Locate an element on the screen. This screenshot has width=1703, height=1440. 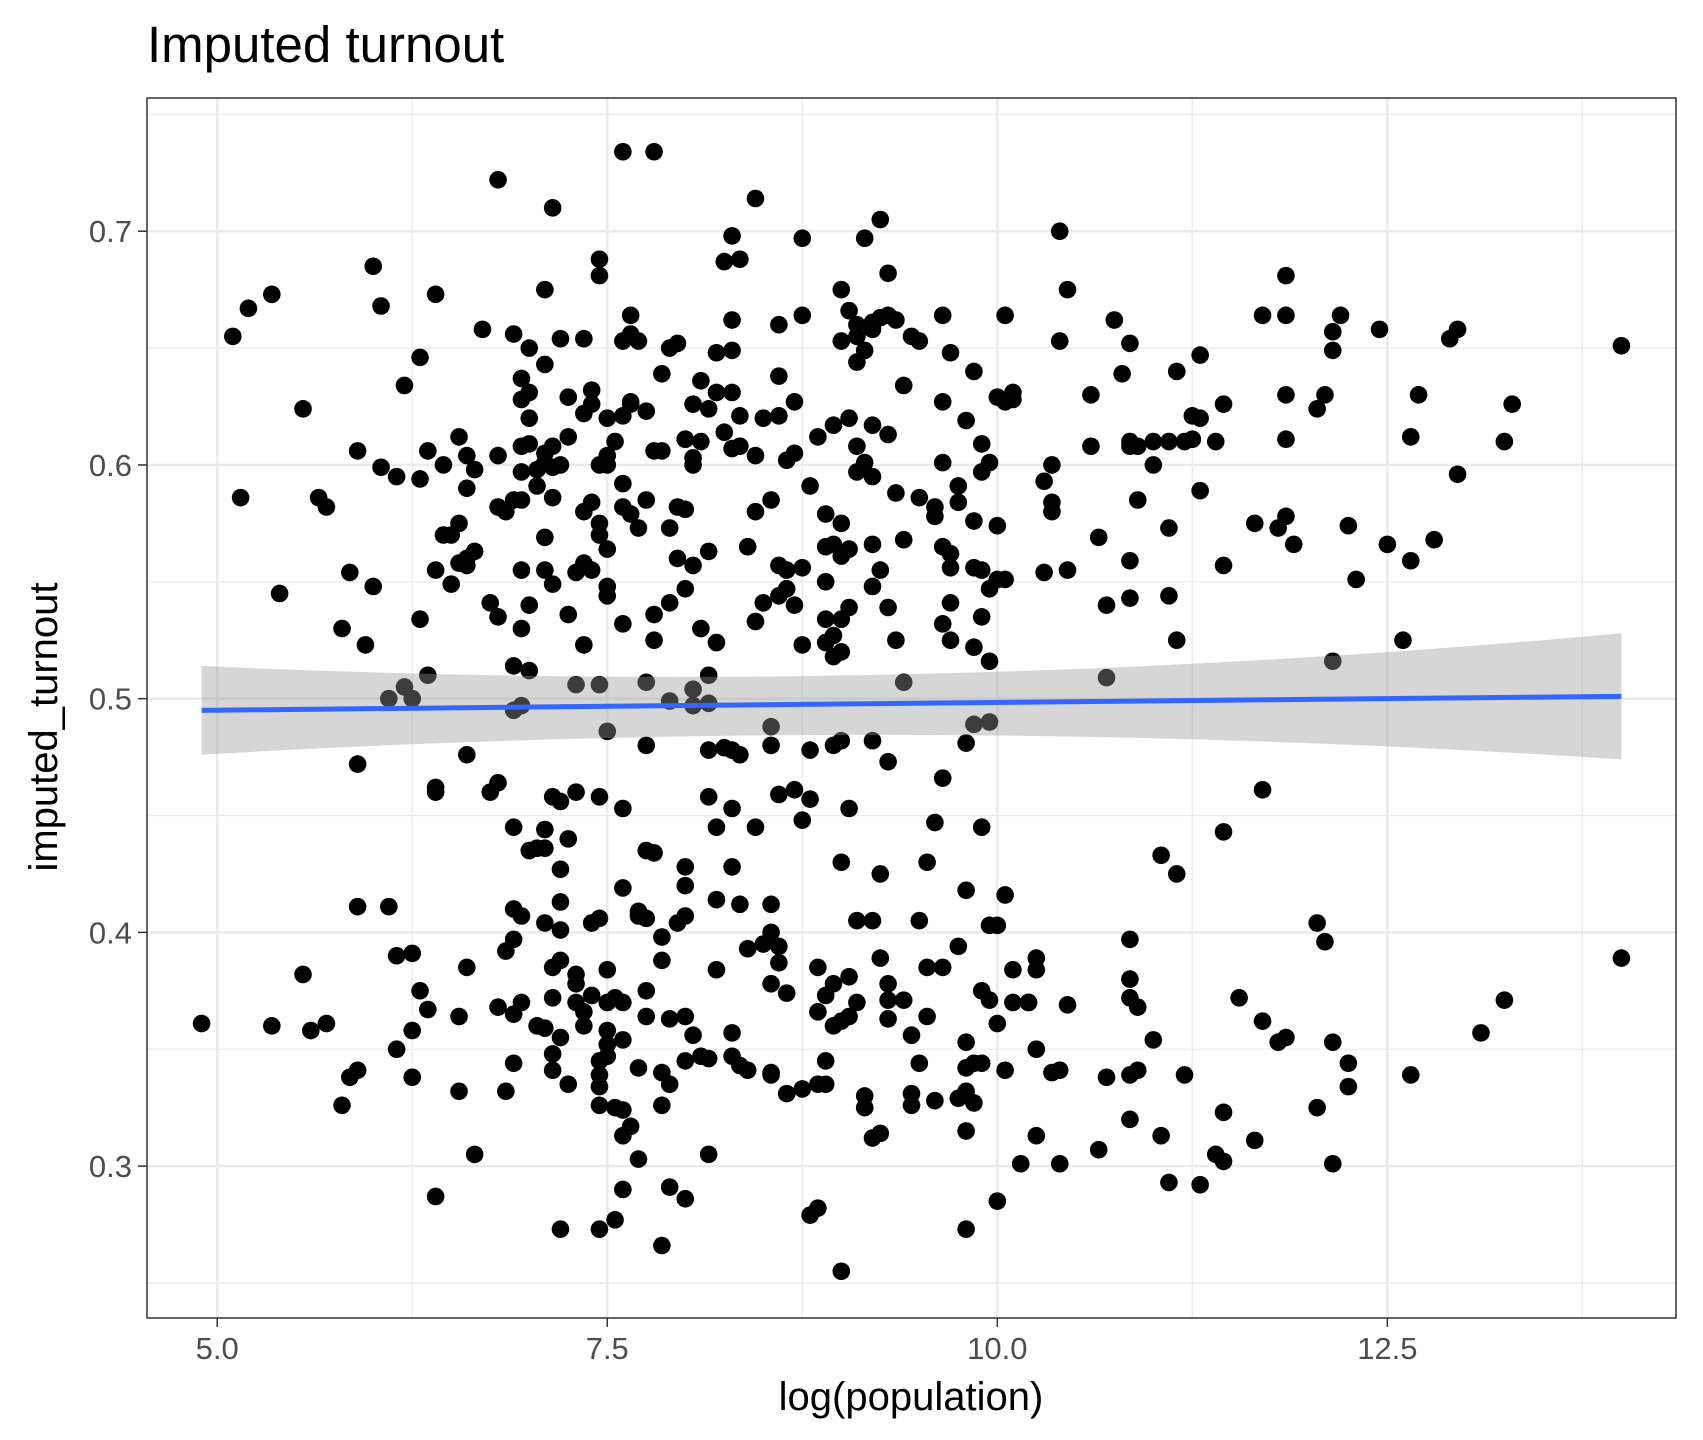
y-tick-label: 0.6 is located at coordinates (110, 465).